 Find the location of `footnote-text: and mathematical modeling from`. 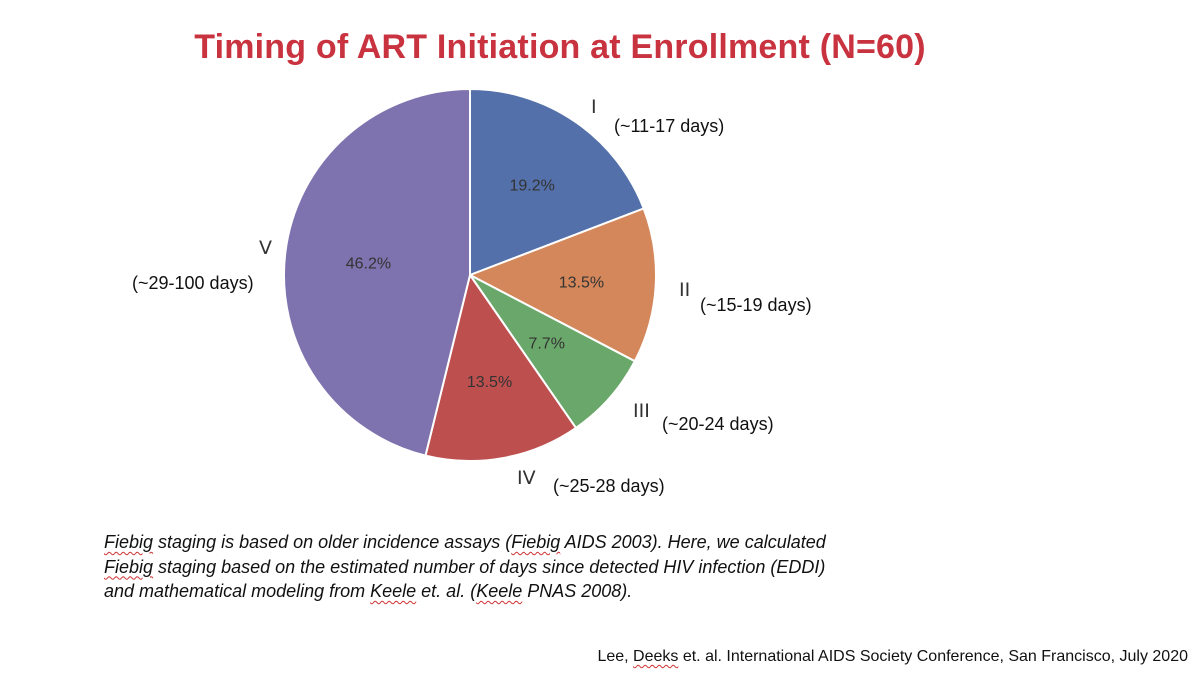

footnote-text: and mathematical modeling from is located at coordinates (237, 591).